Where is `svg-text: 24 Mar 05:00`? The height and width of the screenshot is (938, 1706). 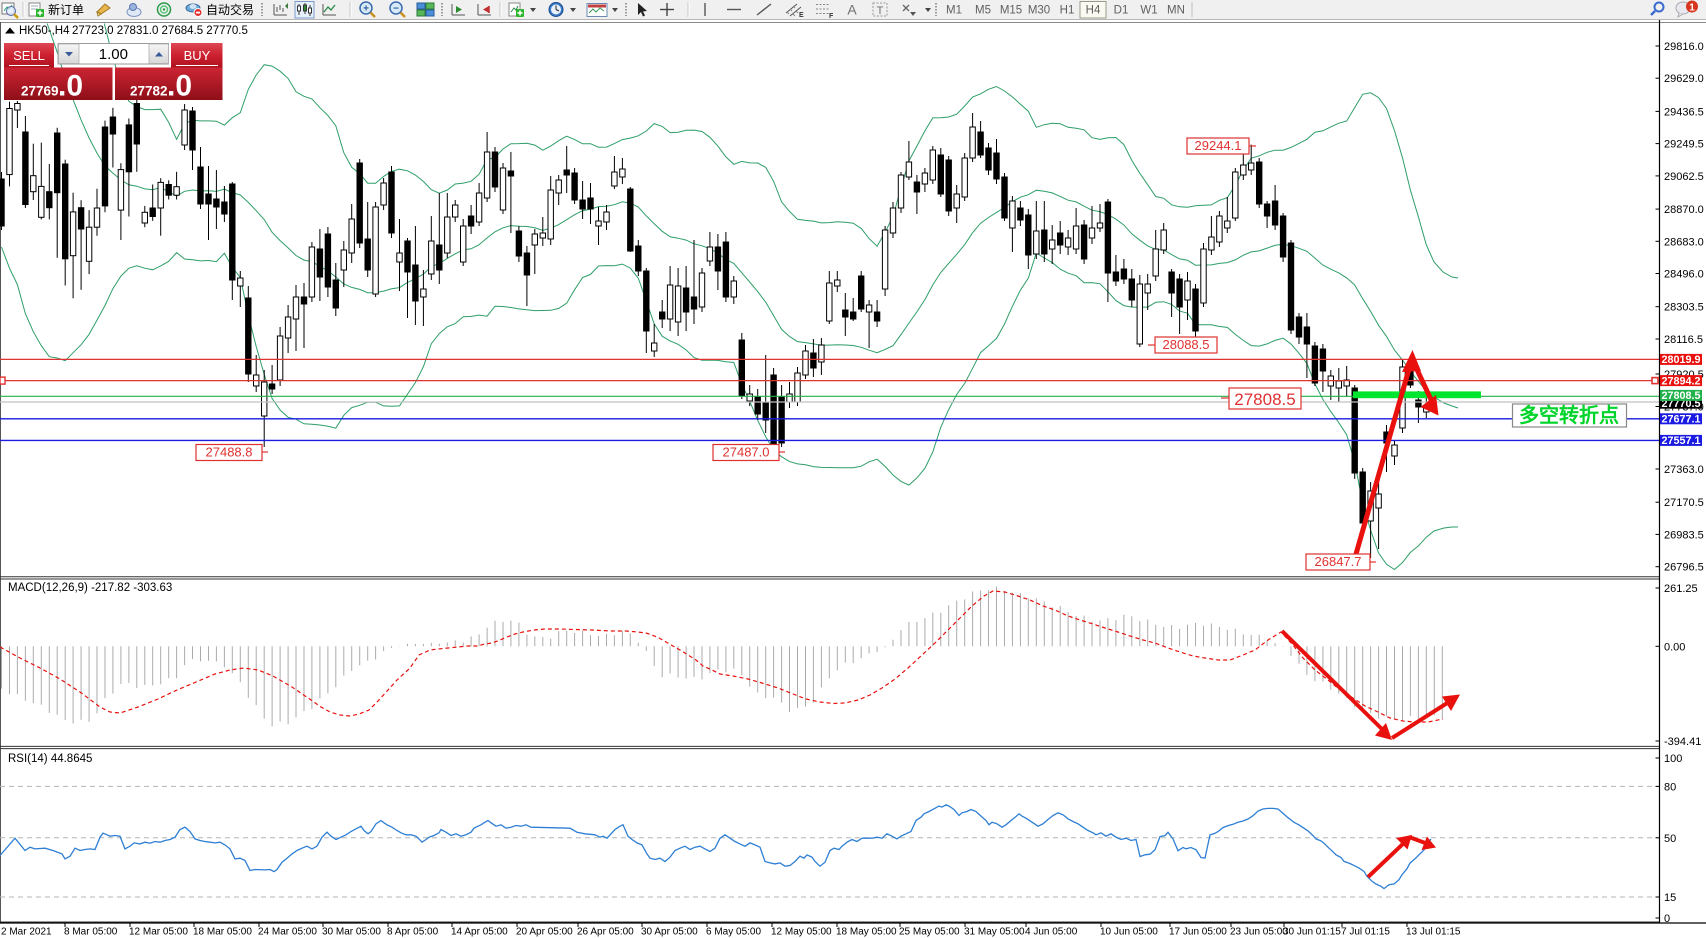 svg-text: 24 Mar 05:00 is located at coordinates (287, 932).